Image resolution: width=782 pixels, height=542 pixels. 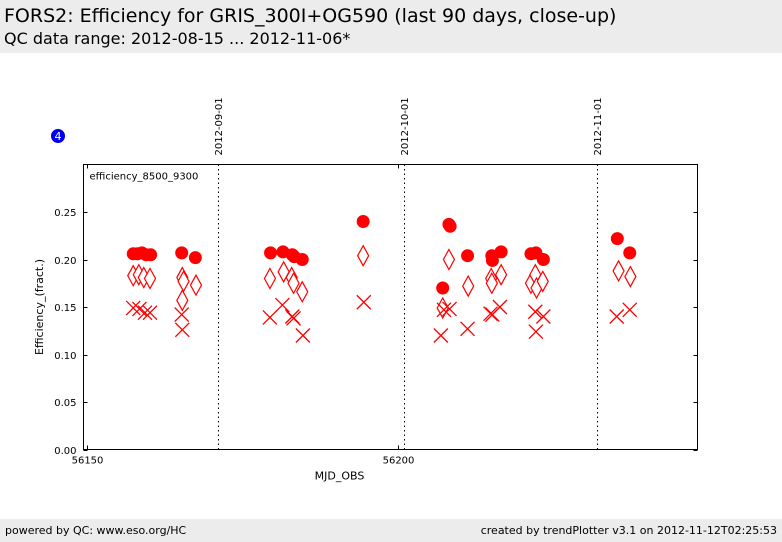 I want to click on date-marker-label: 2012-09-01, so click(x=219, y=126).